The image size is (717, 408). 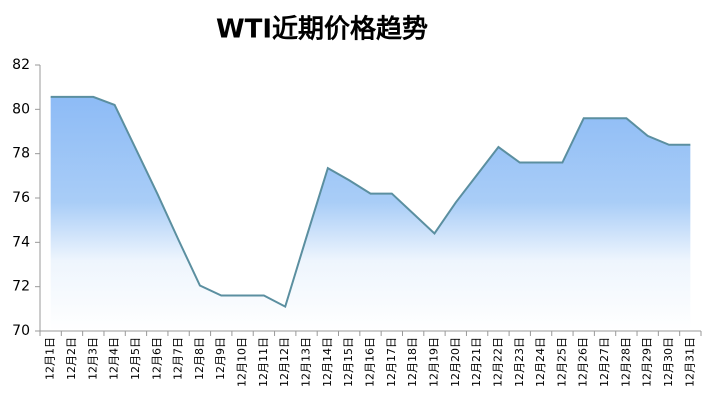 I want to click on x-tick-label: 12月8日, so click(x=199, y=358).